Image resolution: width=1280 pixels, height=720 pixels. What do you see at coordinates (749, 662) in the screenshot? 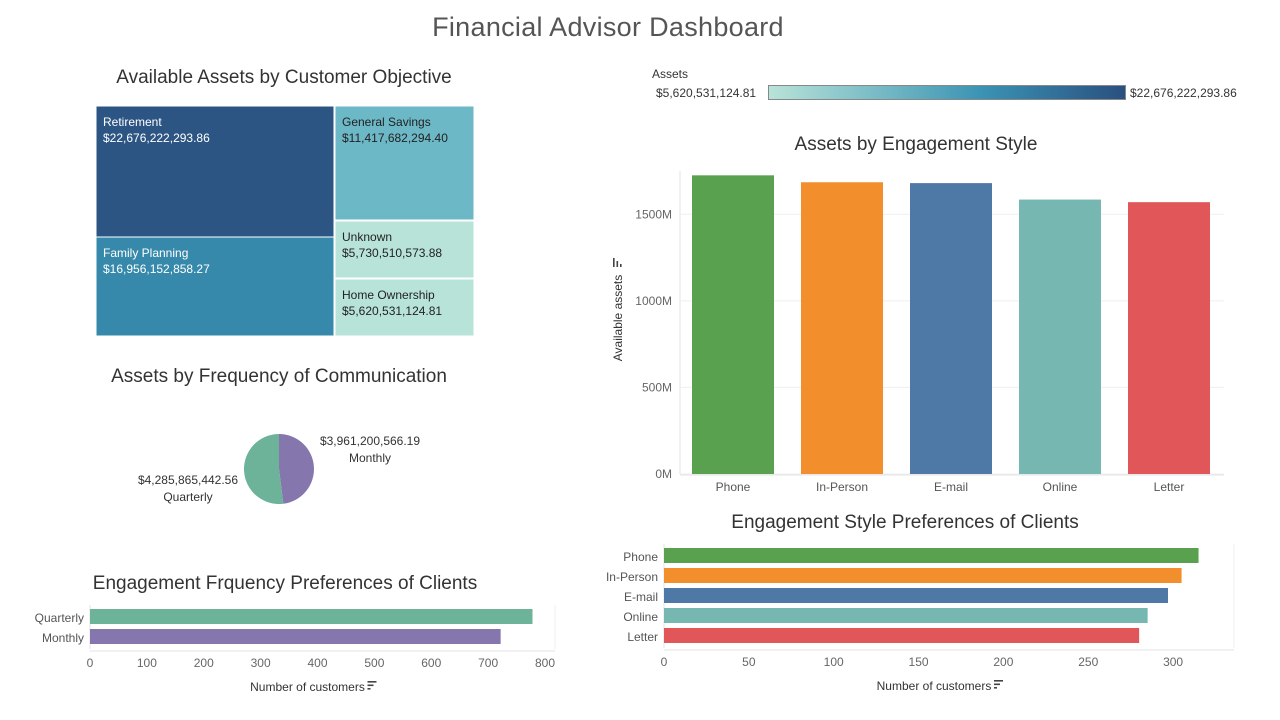
I see `x-tick-label: 50` at bounding box center [749, 662].